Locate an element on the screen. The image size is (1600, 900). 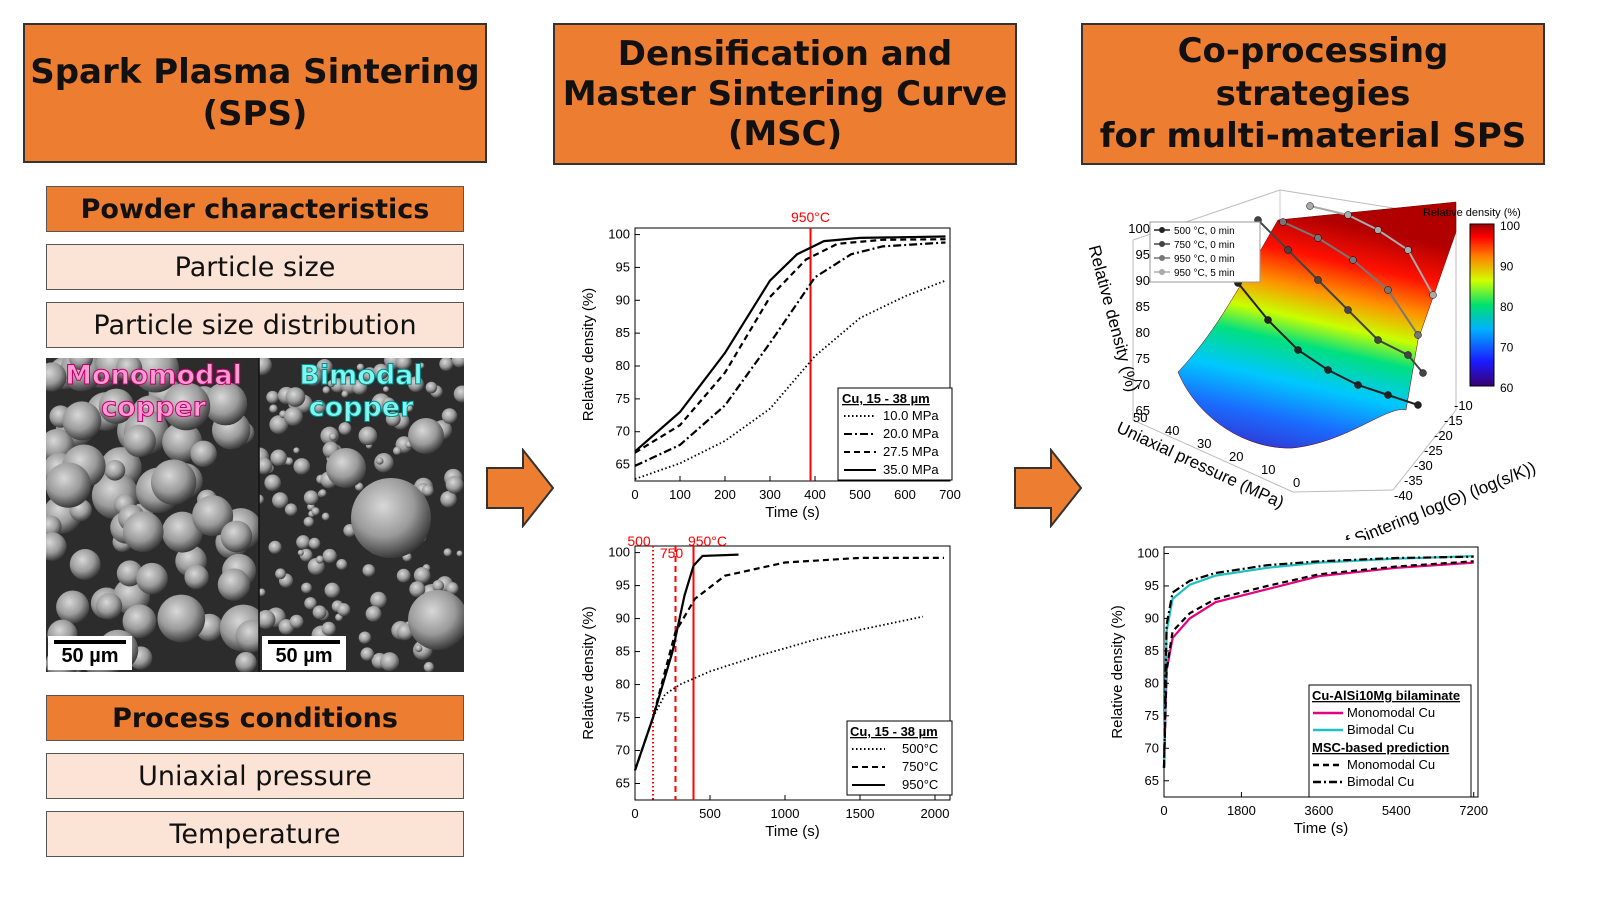
x-tick-label: 1800 is located at coordinates (1241, 810).